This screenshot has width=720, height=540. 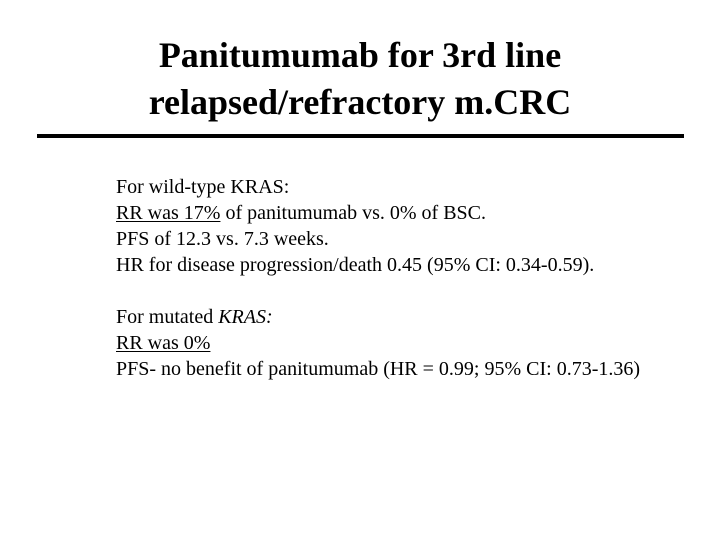 What do you see at coordinates (168, 213) in the screenshot?
I see `wild-type-rr-underlined: RR was 17%` at bounding box center [168, 213].